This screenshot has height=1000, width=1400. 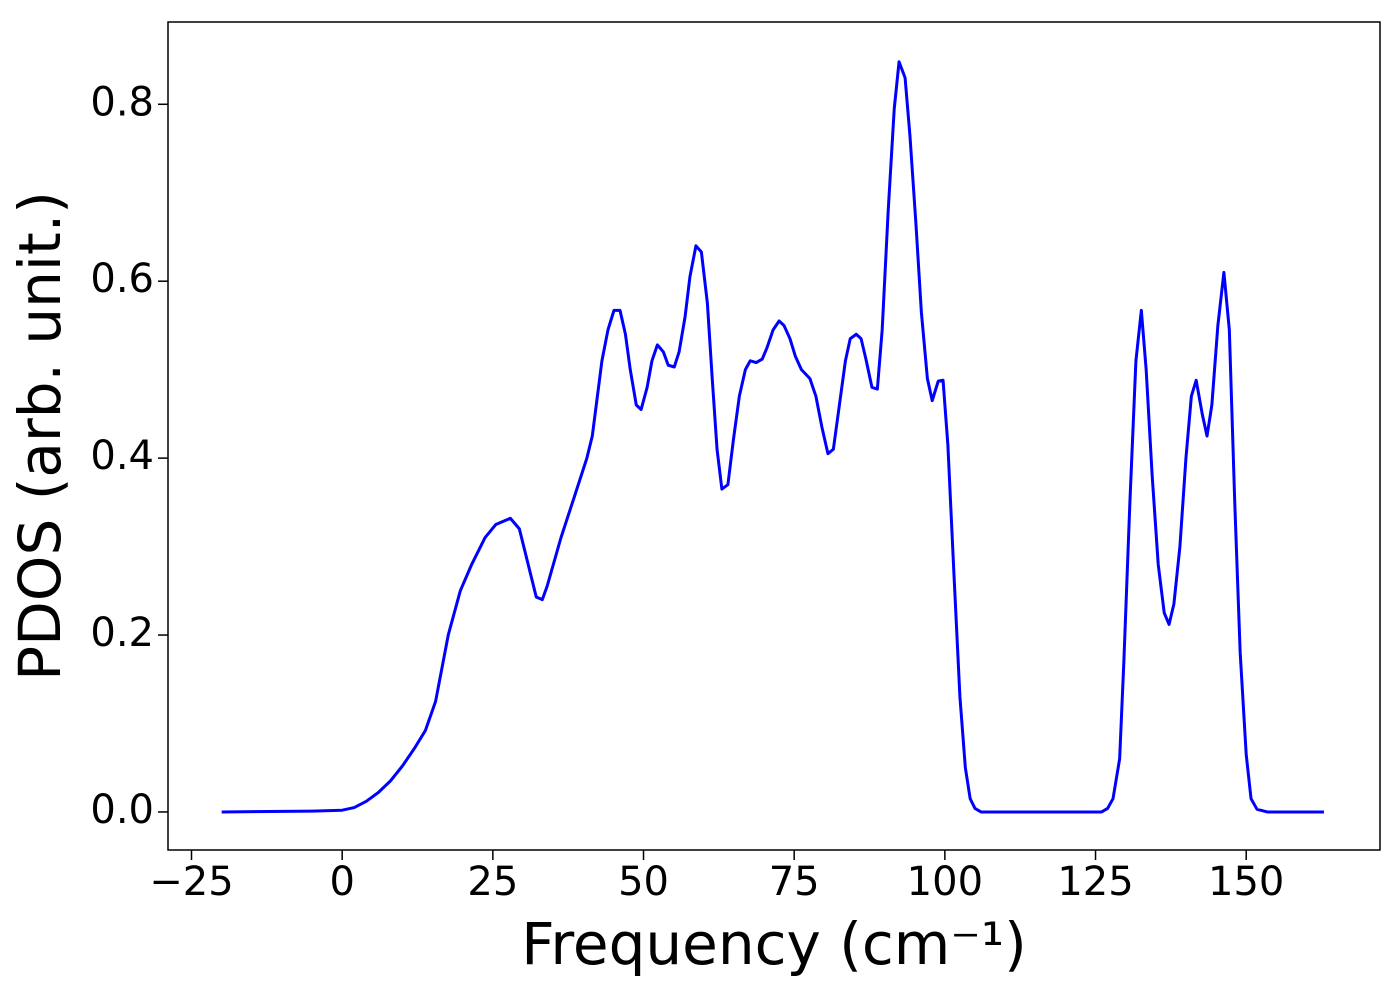 I want to click on x-tick-label: 75, so click(x=794, y=882).